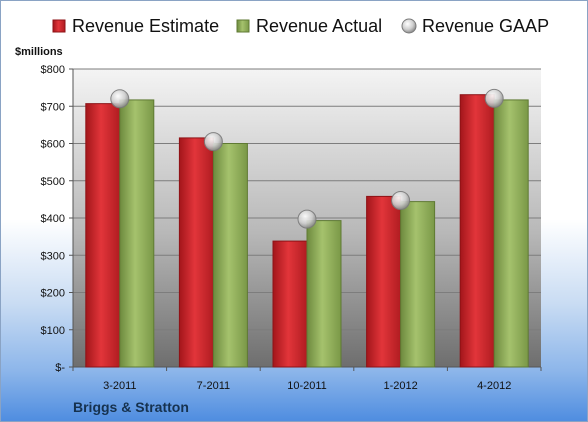  I want to click on y-tick-label: $700, so click(53, 107).